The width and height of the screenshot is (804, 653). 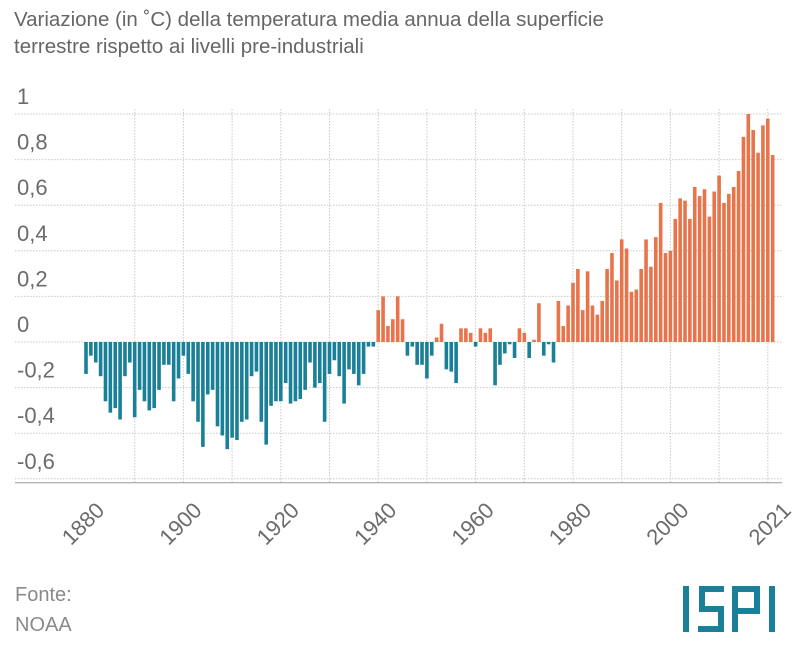 I want to click on bar-1925, so click(x=305, y=366).